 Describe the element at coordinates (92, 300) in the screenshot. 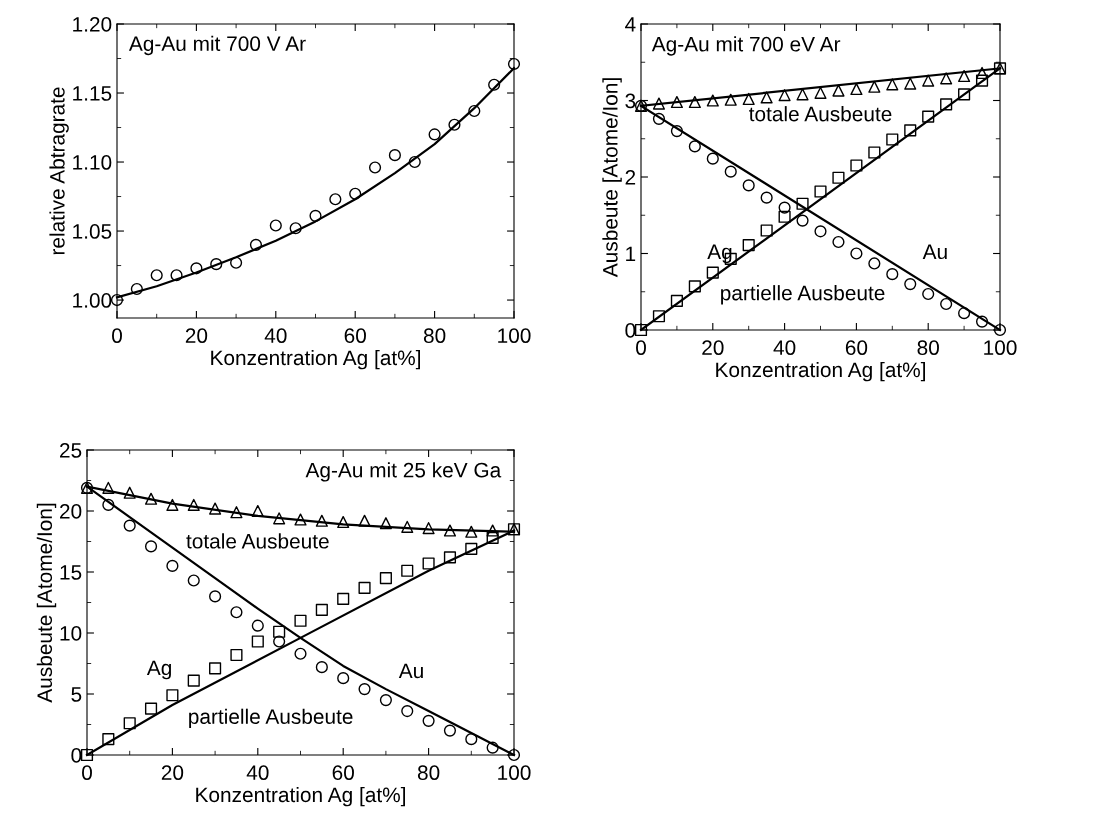

I see `y-tick-label: 1.00` at that location.